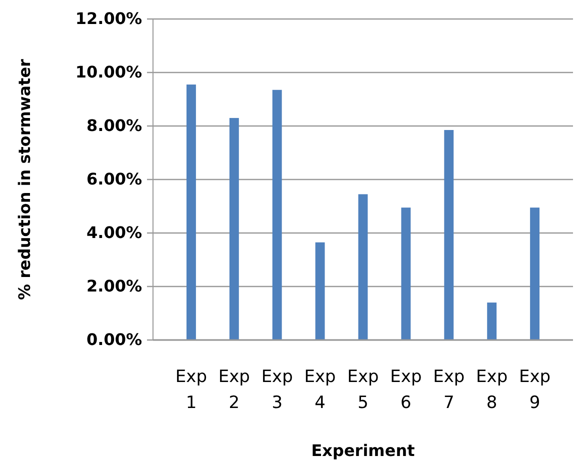 This screenshot has width=581, height=465. What do you see at coordinates (449, 390) in the screenshot?
I see `x-tick-label: Exp 7` at bounding box center [449, 390].